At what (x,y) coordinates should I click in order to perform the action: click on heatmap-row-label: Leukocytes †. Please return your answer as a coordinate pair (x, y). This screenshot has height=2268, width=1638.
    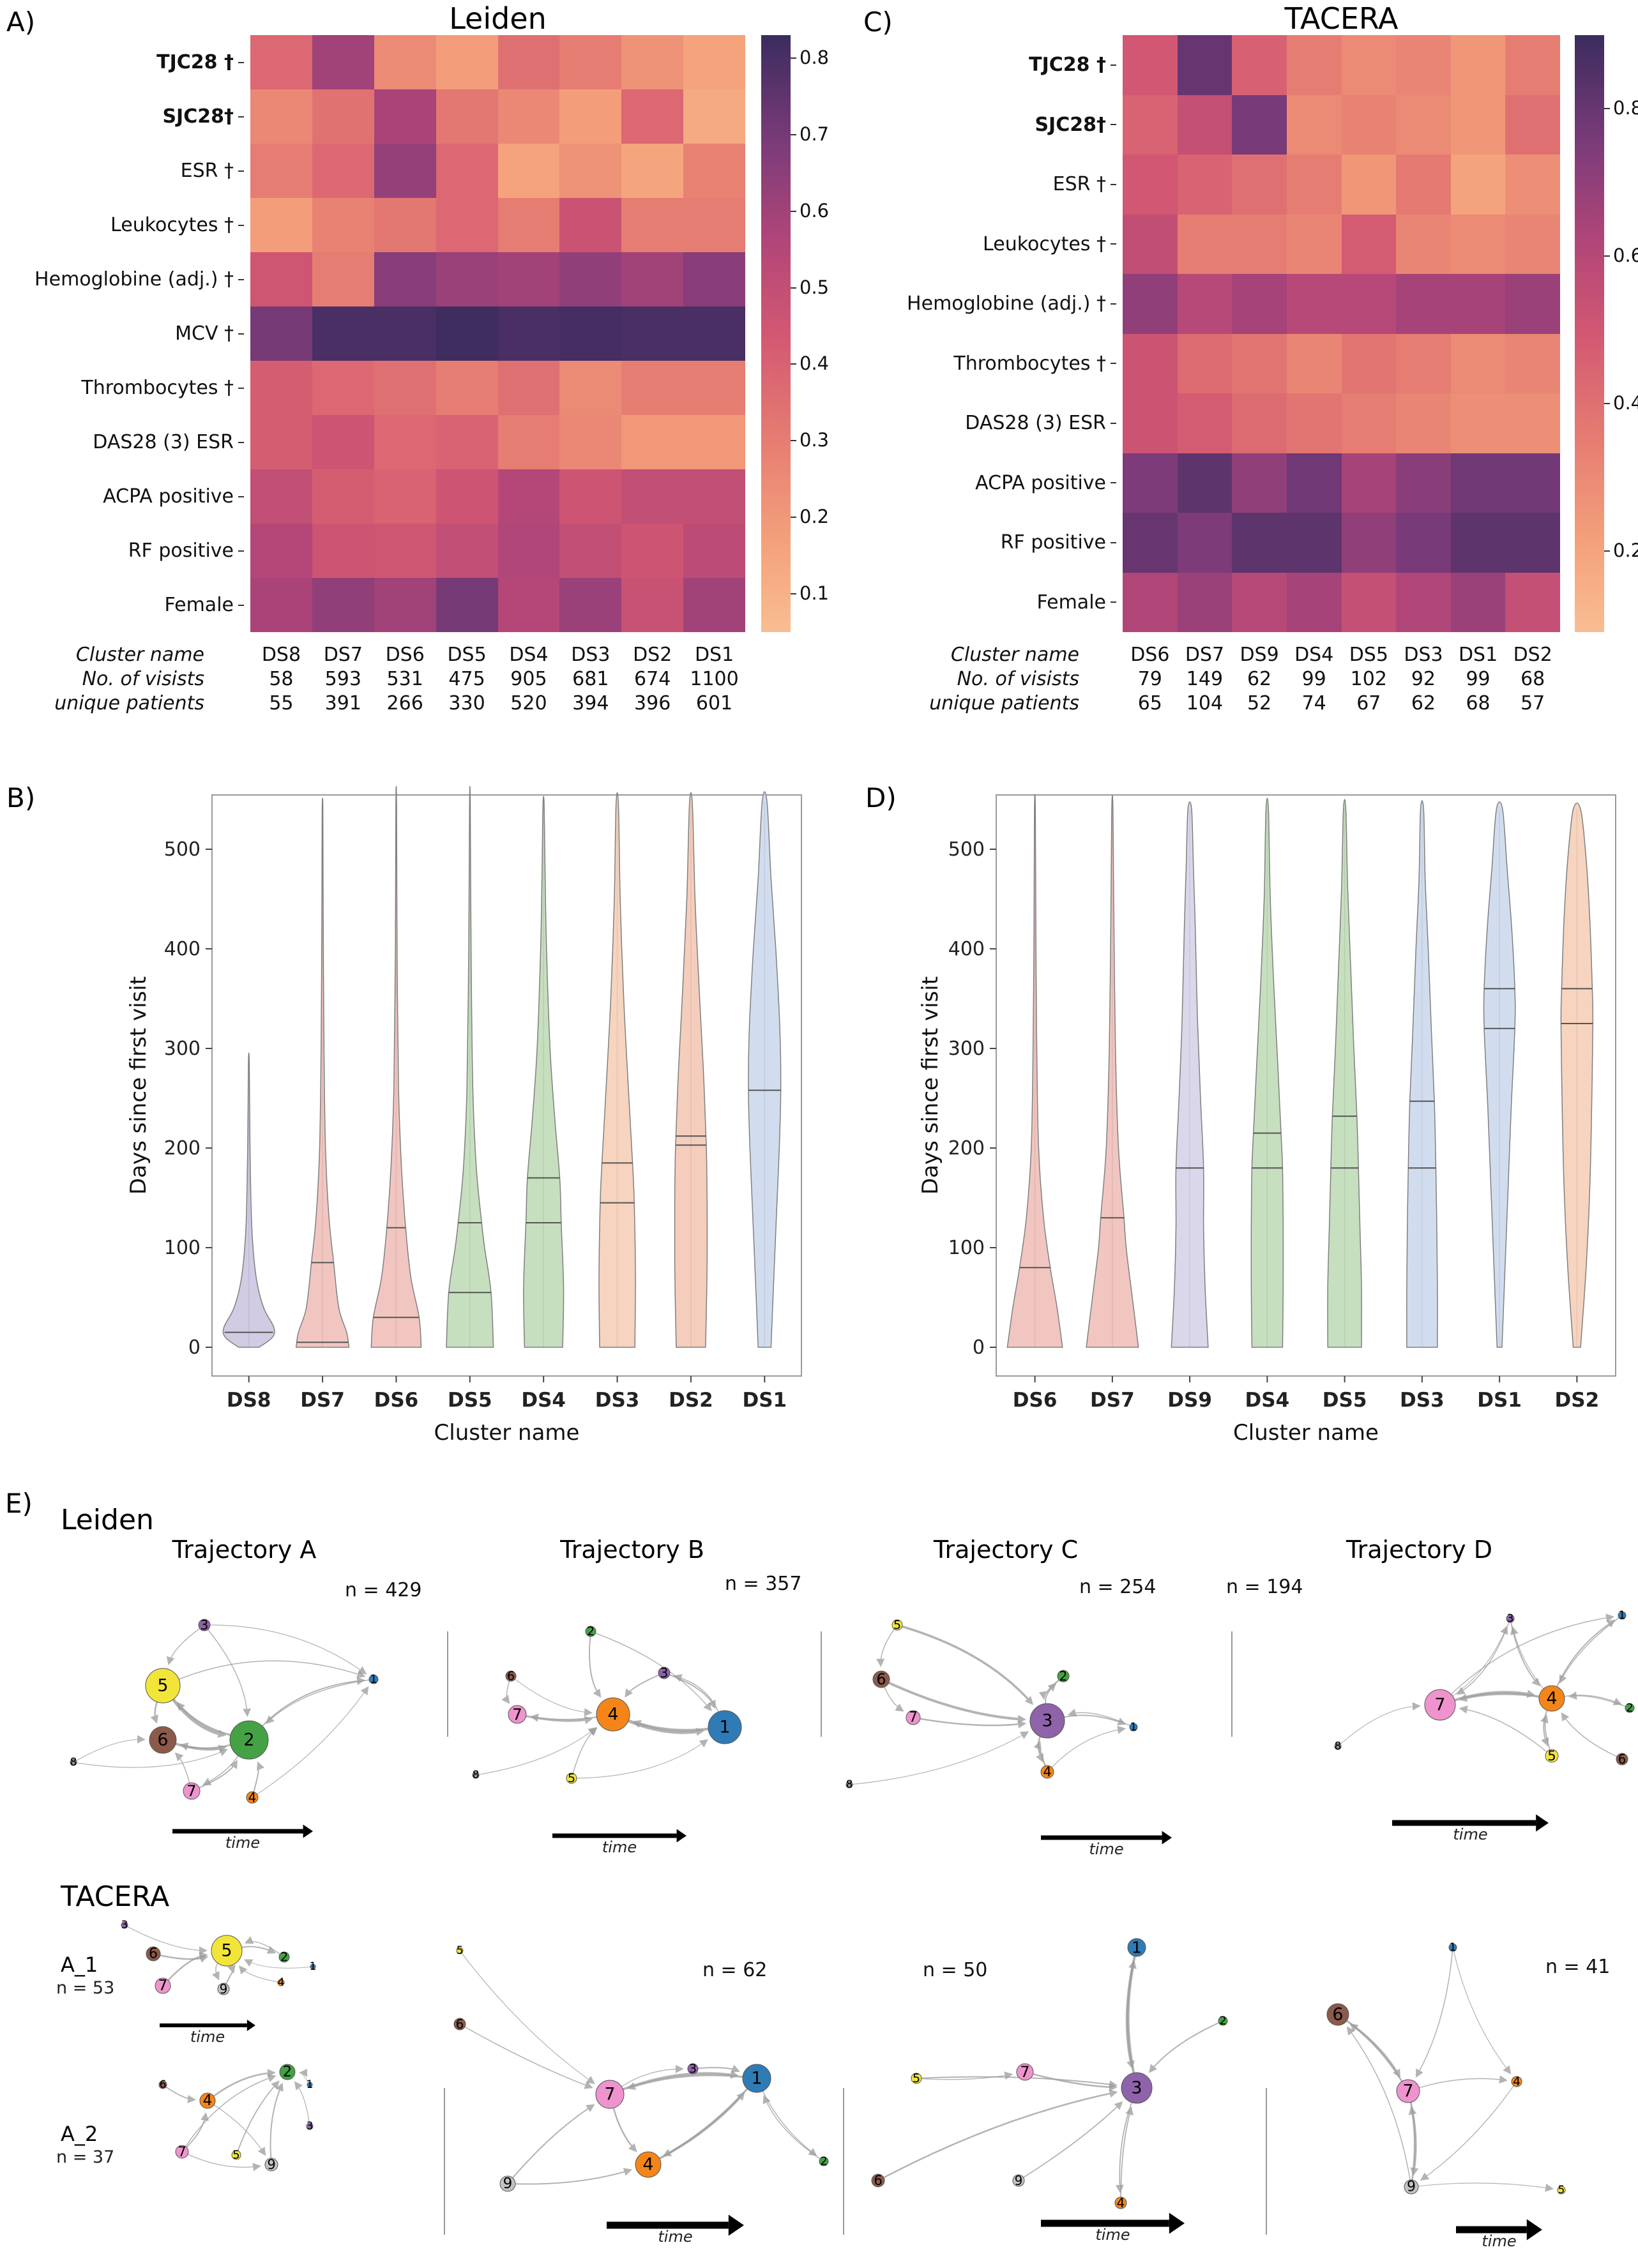
    Looking at the image, I should click on (122, 225).